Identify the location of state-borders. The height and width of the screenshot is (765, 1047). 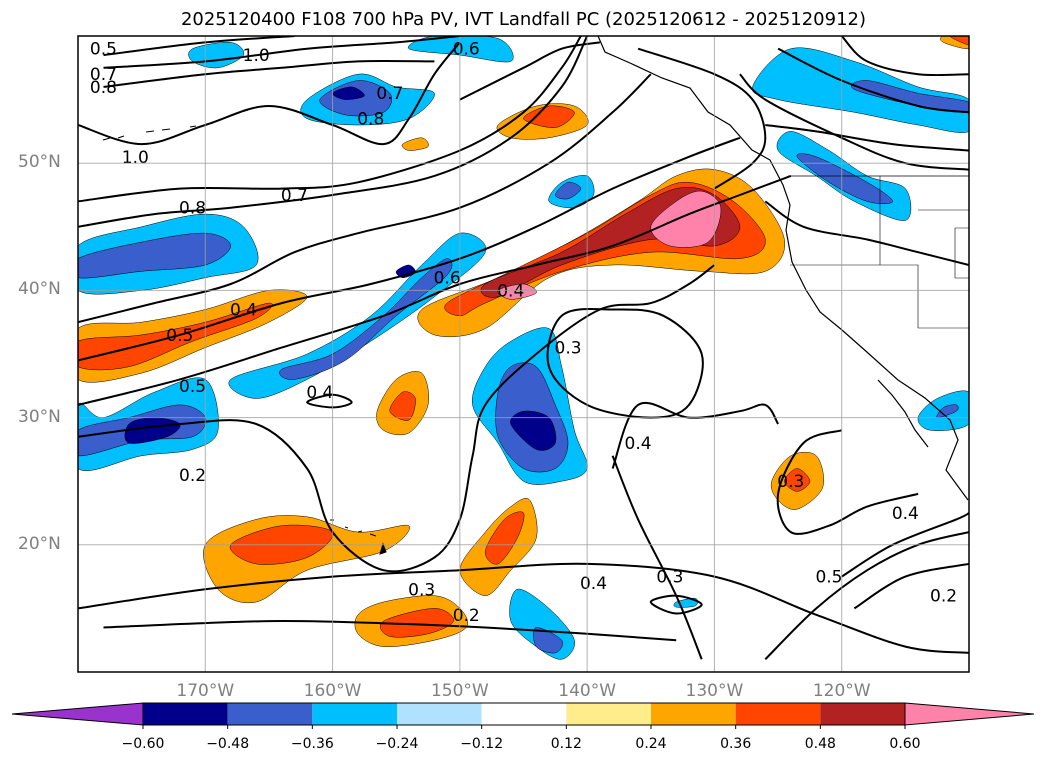
(879, 252).